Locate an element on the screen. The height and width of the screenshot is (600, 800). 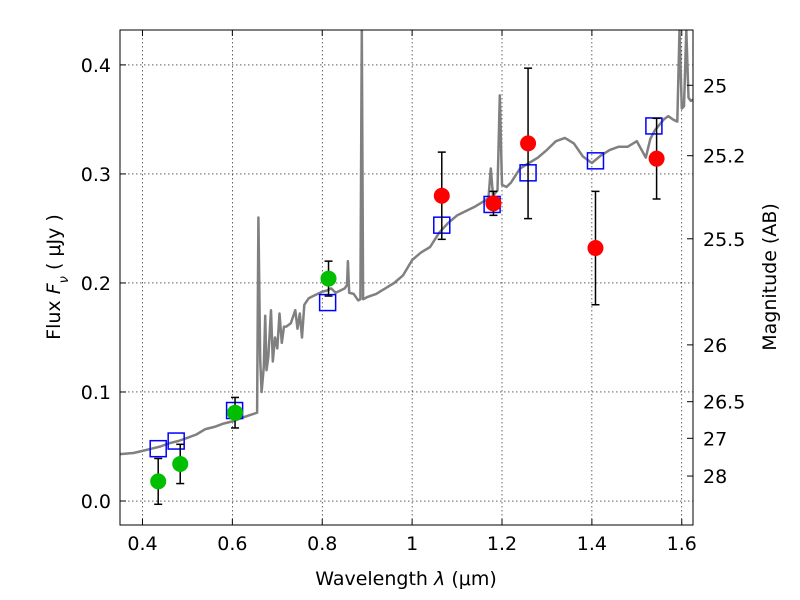
y-tick-label: 0.2 is located at coordinates (96, 284).